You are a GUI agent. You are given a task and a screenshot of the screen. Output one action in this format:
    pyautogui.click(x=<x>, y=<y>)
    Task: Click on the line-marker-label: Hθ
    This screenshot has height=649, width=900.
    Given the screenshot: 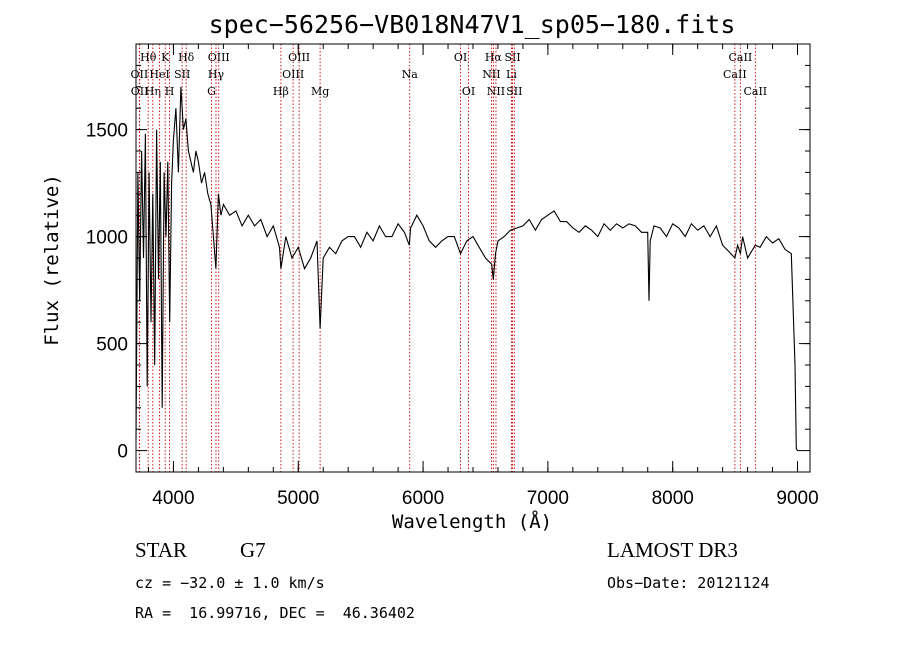 What is the action you would take?
    pyautogui.click(x=148, y=57)
    